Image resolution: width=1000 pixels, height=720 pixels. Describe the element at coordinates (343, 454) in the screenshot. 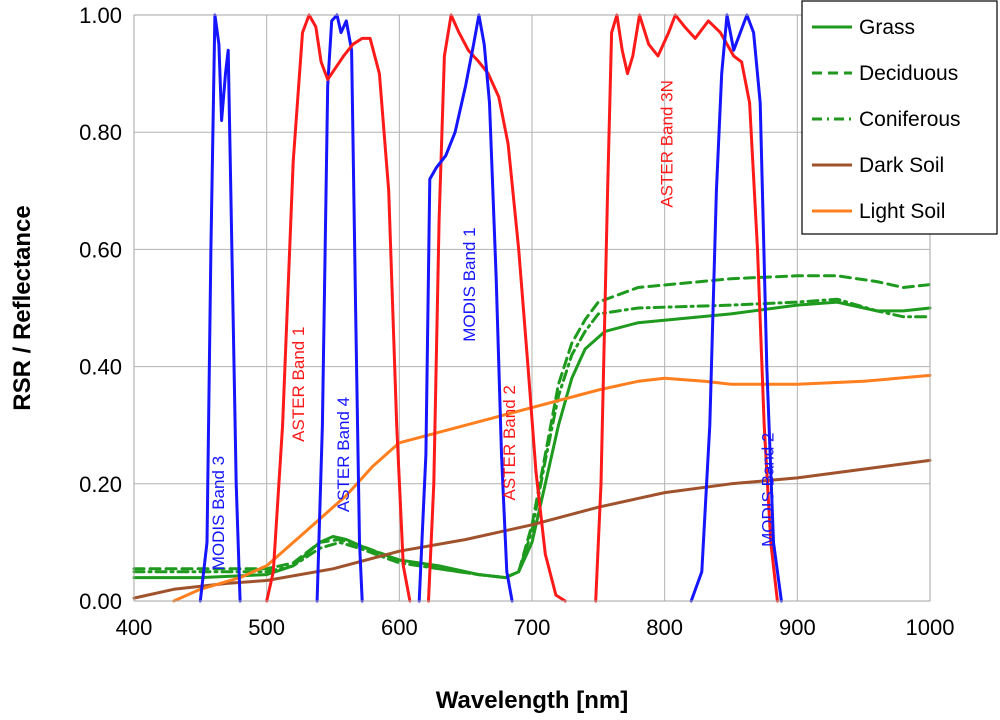

I see `annotation-aster-band-4: ASTER Band 4` at that location.